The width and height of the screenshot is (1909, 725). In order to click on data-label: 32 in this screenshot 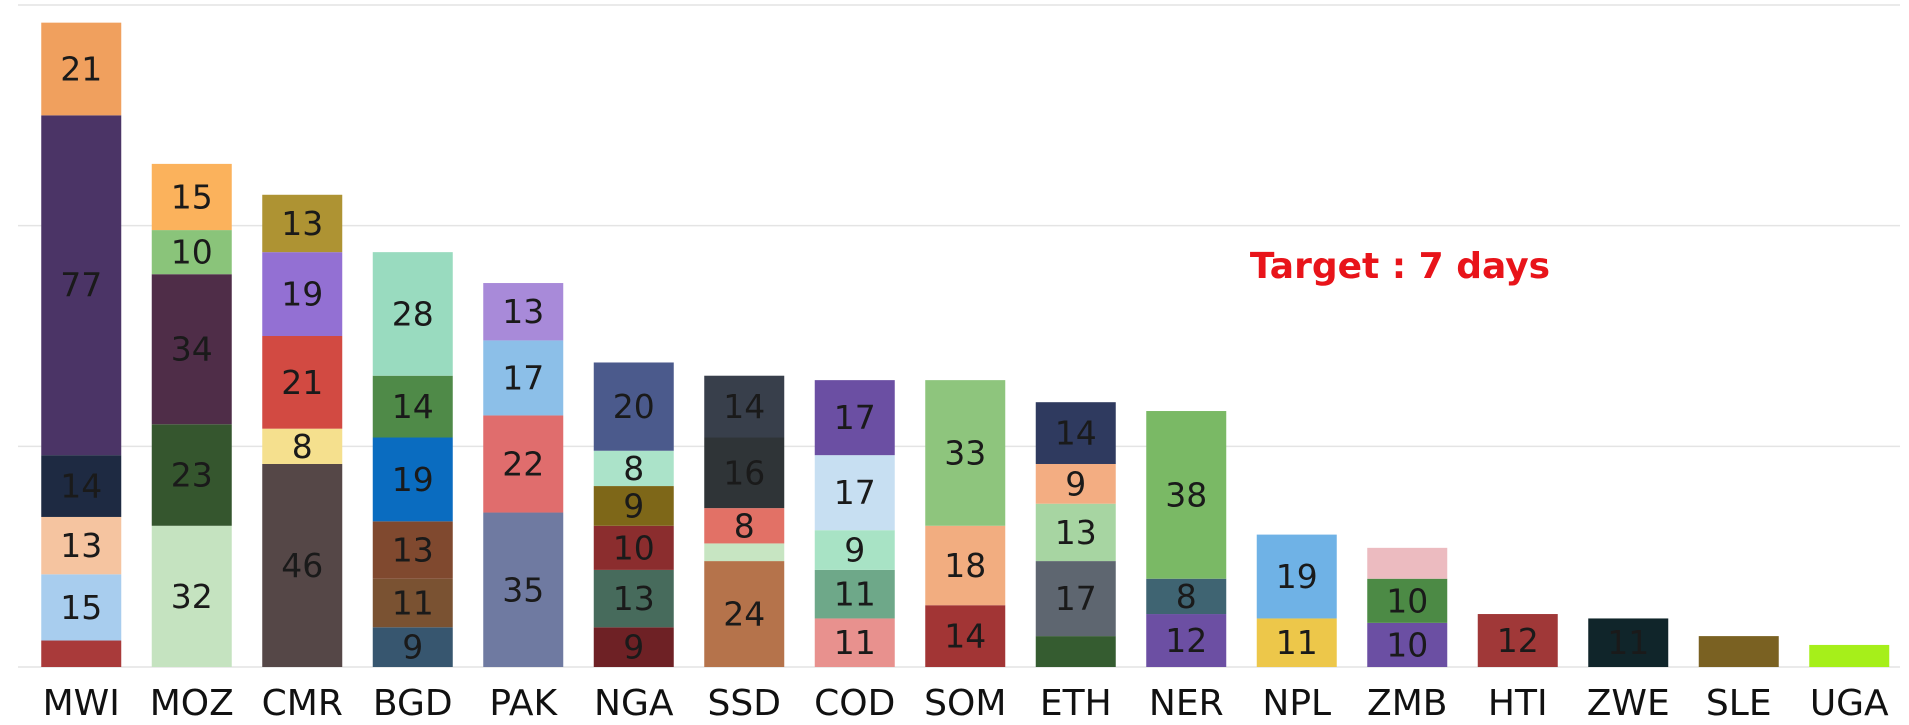, I will do `click(192, 596)`.